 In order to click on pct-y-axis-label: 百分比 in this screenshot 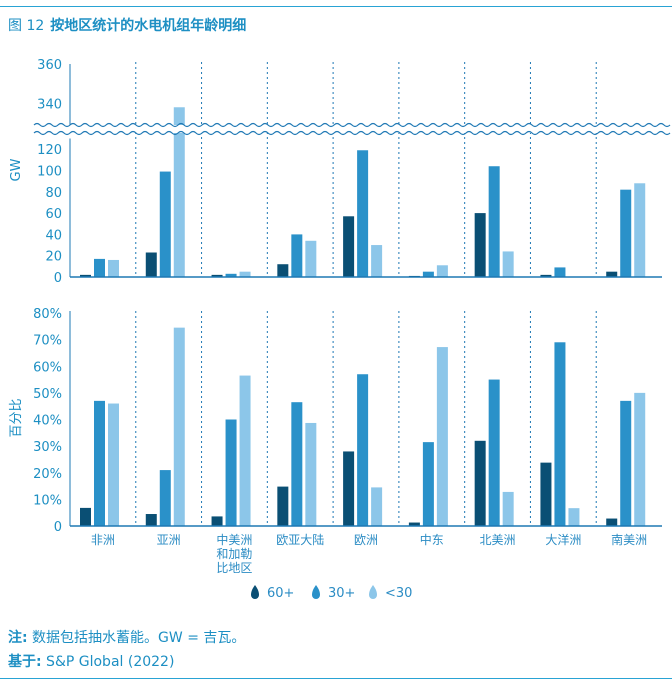, I will do `click(16, 417)`.